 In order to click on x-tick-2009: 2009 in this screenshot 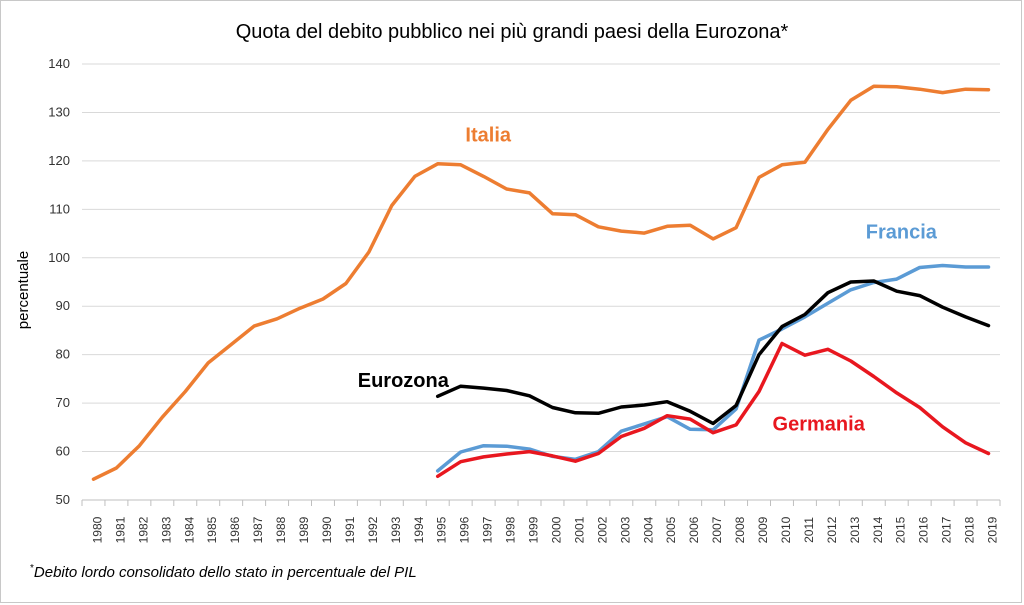, I will do `click(763, 529)`.